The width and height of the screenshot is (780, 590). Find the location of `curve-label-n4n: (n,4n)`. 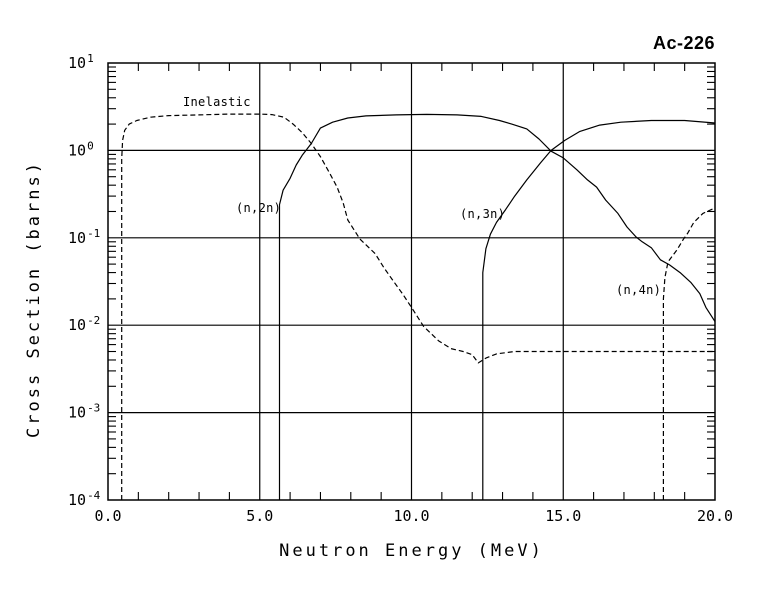

curve-label-n4n: (n,4n) is located at coordinates (639, 290).